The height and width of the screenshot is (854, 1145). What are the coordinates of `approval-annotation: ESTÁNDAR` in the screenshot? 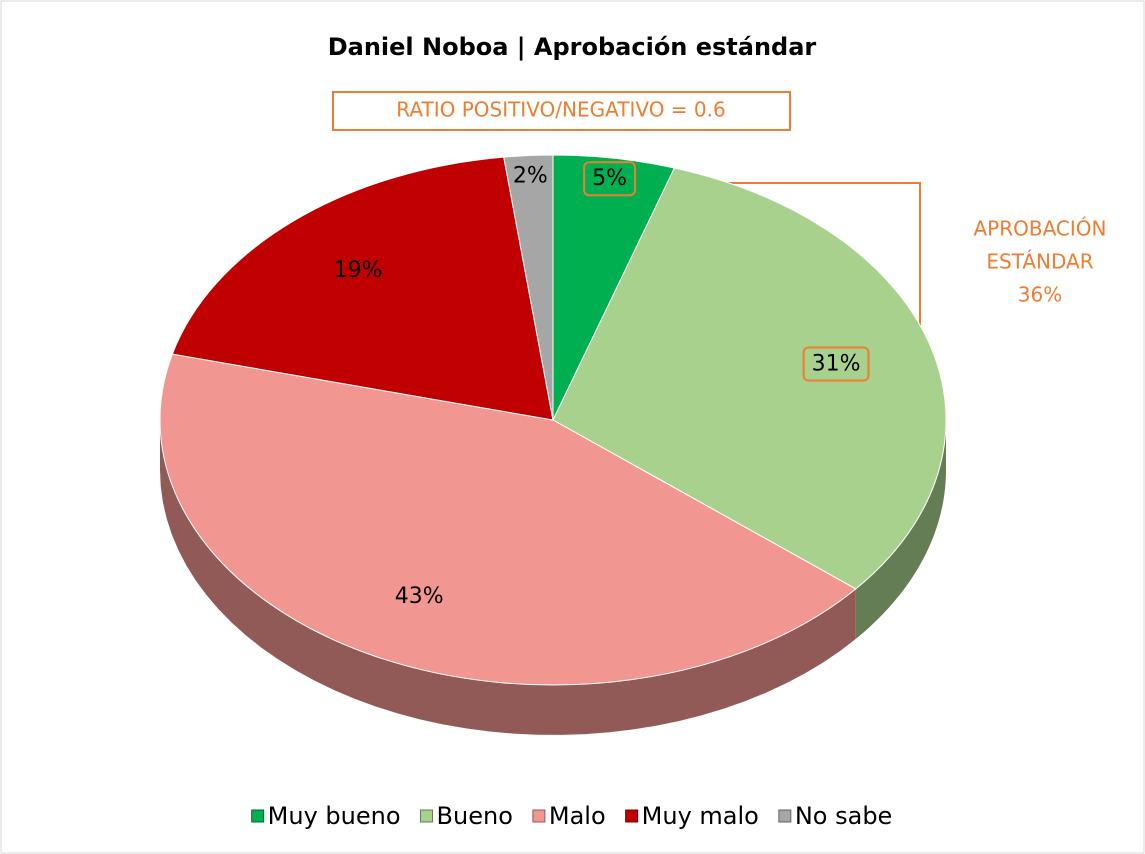 It's located at (1039, 262).